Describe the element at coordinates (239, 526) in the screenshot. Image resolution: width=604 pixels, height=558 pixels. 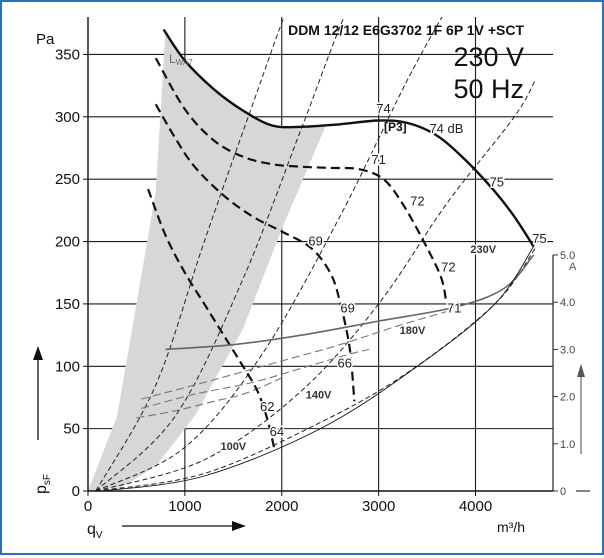
I see `x-flow-arrow-head` at that location.